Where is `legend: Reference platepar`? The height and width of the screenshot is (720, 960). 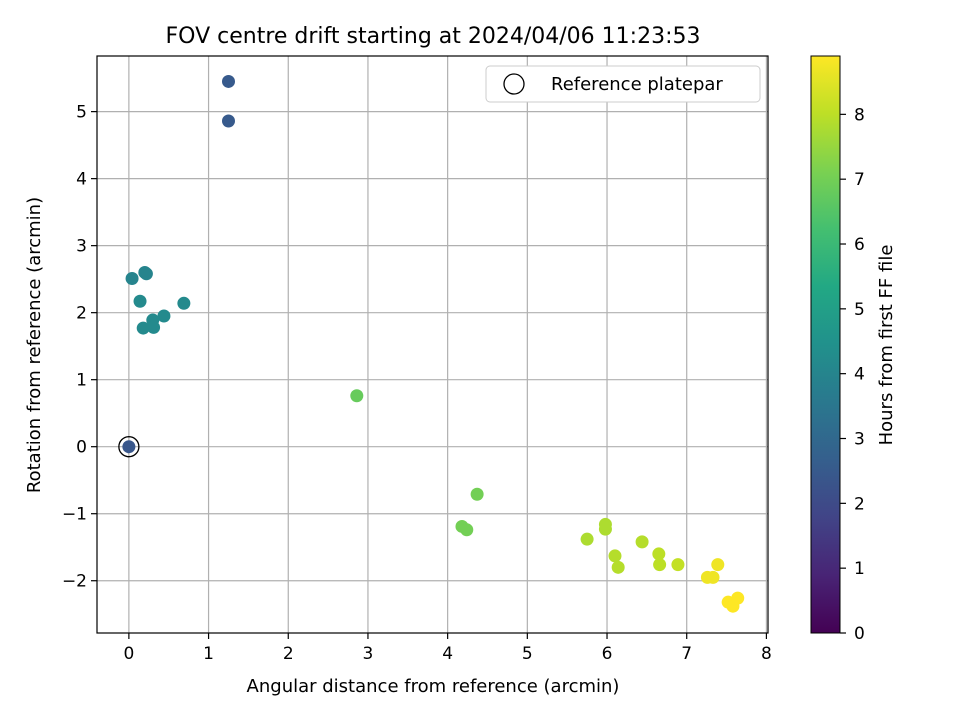 legend: Reference platepar is located at coordinates (623, 84).